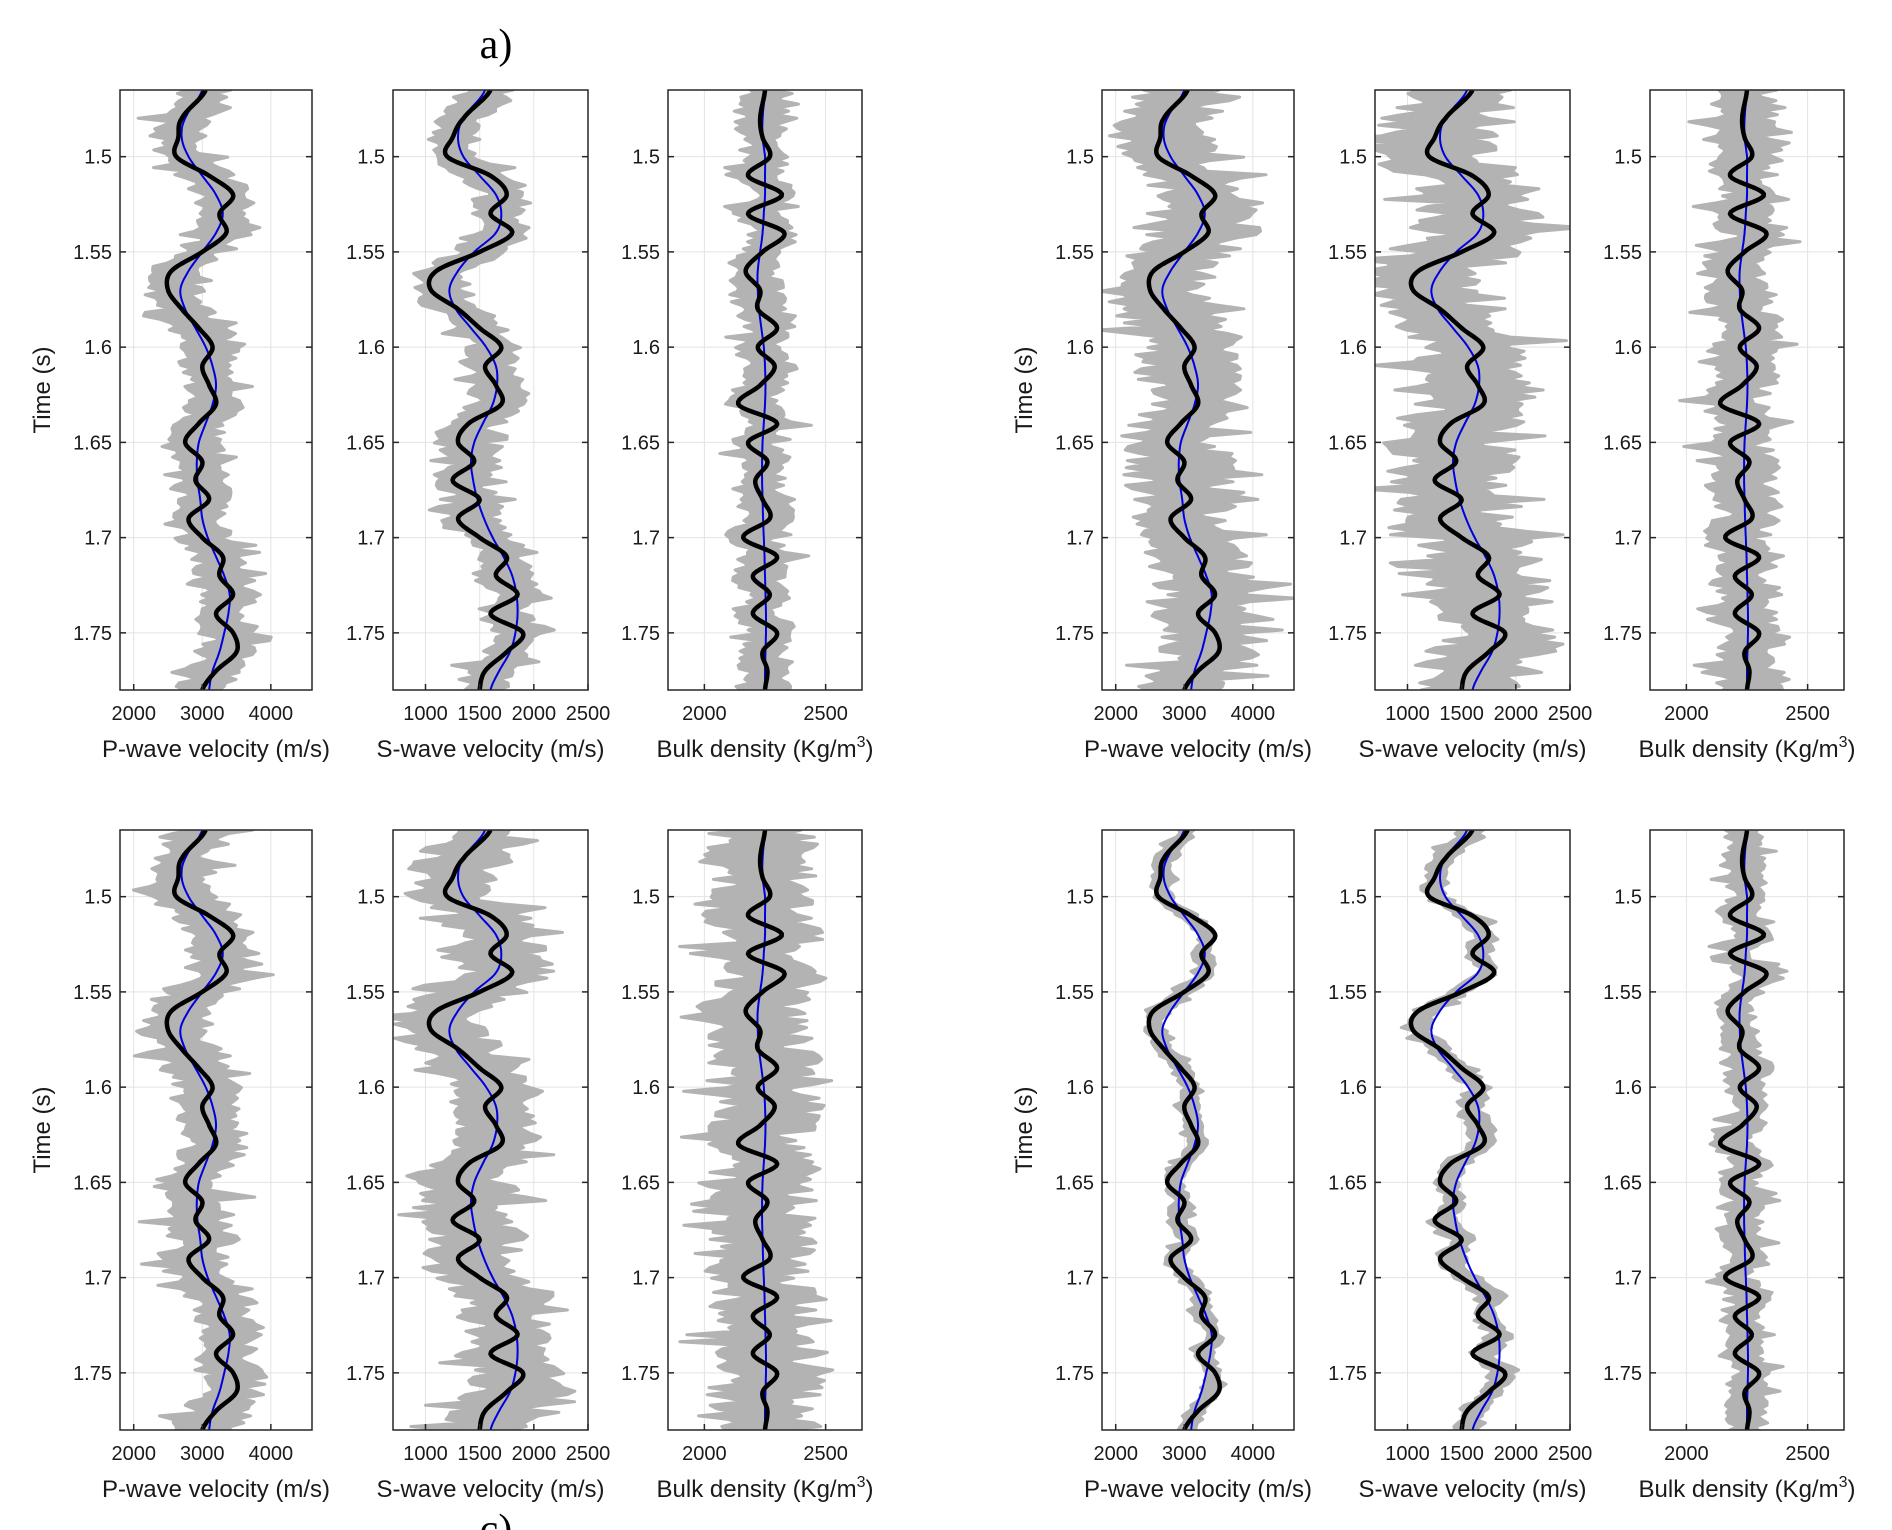 This screenshot has width=1892, height=1530. What do you see at coordinates (1472, 749) in the screenshot?
I see `x-axis-label-text: S-wave velocity (m/s)` at bounding box center [1472, 749].